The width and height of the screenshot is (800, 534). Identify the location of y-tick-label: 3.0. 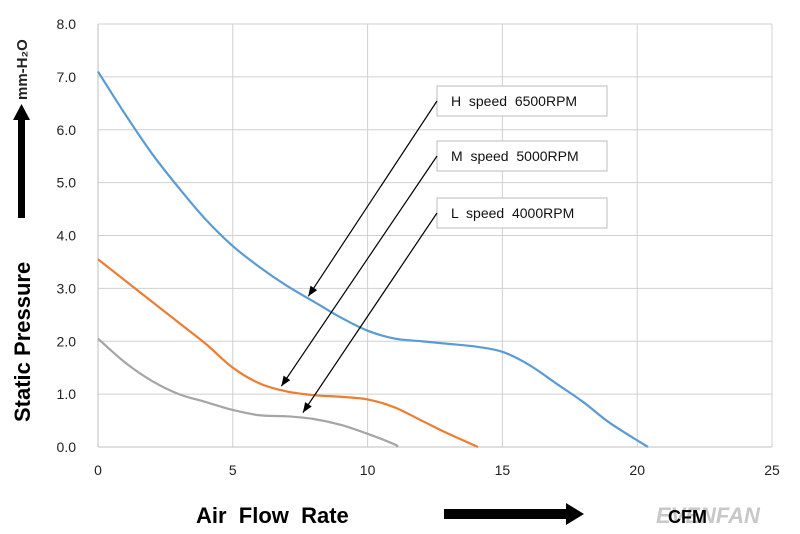
(67, 288).